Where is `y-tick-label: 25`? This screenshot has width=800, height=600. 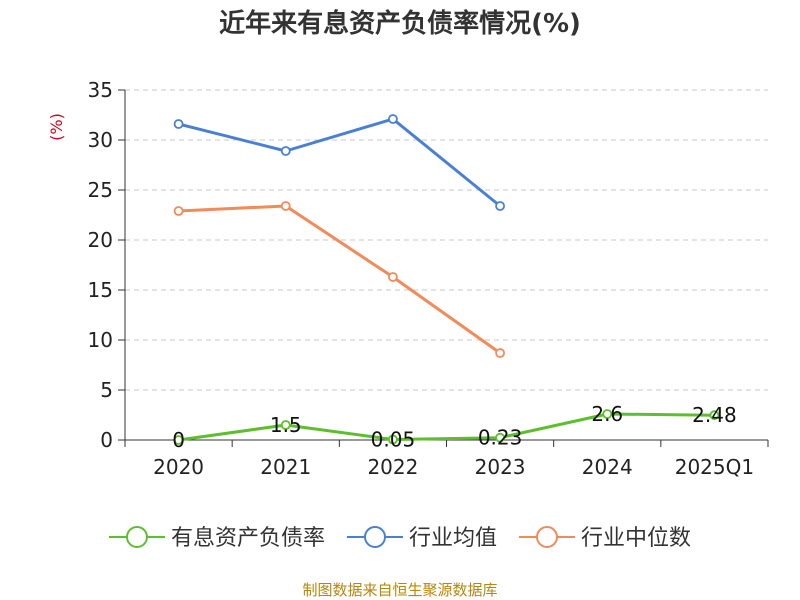
y-tick-label: 25 is located at coordinates (100, 190).